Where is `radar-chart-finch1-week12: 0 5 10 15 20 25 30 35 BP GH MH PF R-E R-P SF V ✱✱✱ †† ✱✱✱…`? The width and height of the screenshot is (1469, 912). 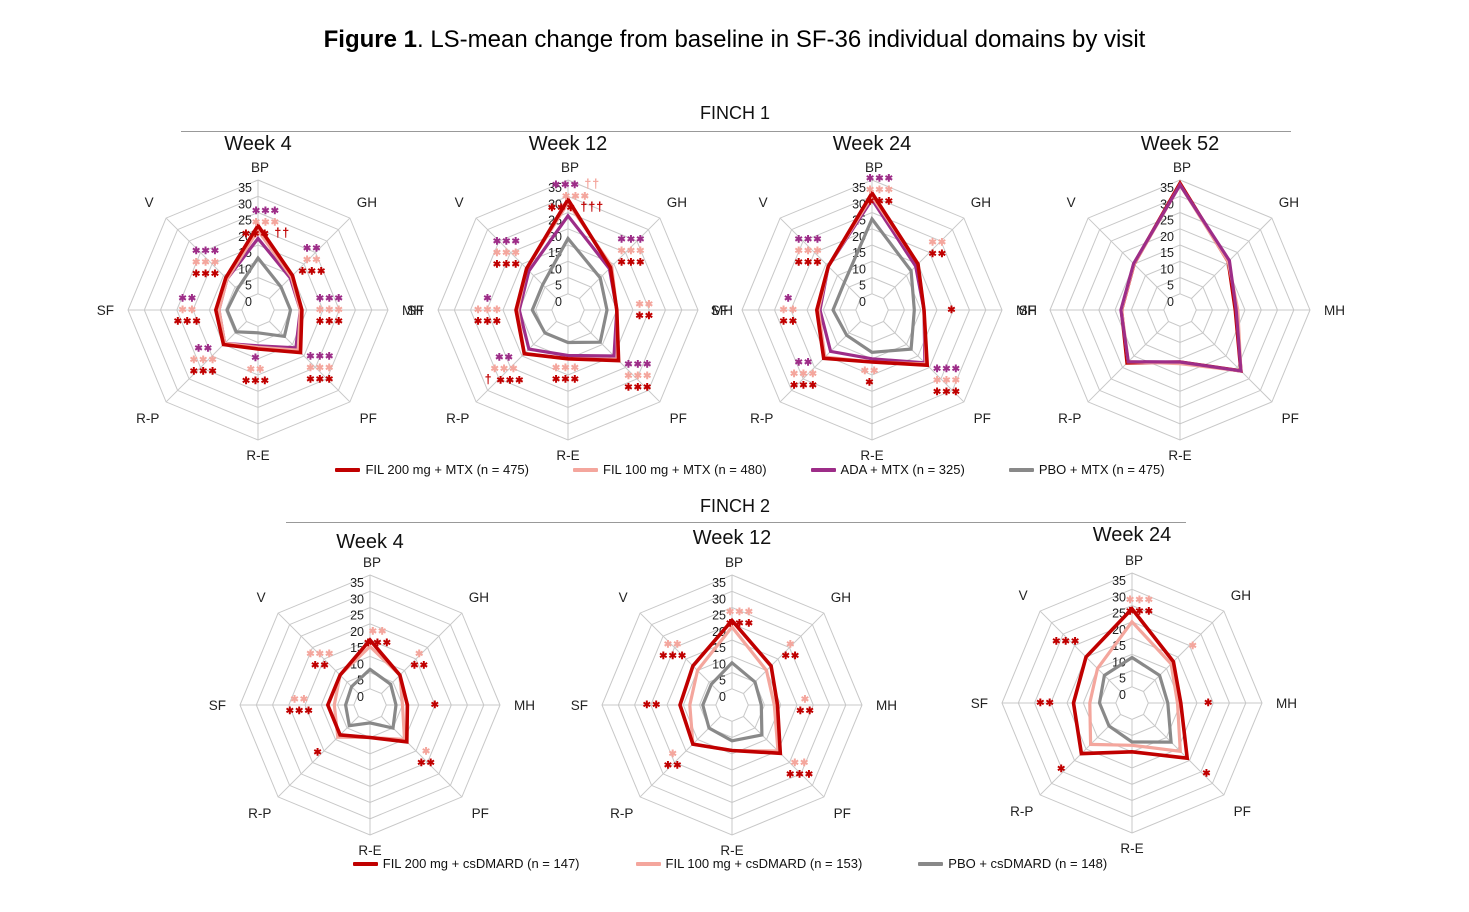
radar-chart-finch1-week12: 0 5 10 15 20 25 30 35 BP GH MH PF R-E R-P SF V ✱✱✱ †† ✱✱✱… is located at coordinates (568, 310).